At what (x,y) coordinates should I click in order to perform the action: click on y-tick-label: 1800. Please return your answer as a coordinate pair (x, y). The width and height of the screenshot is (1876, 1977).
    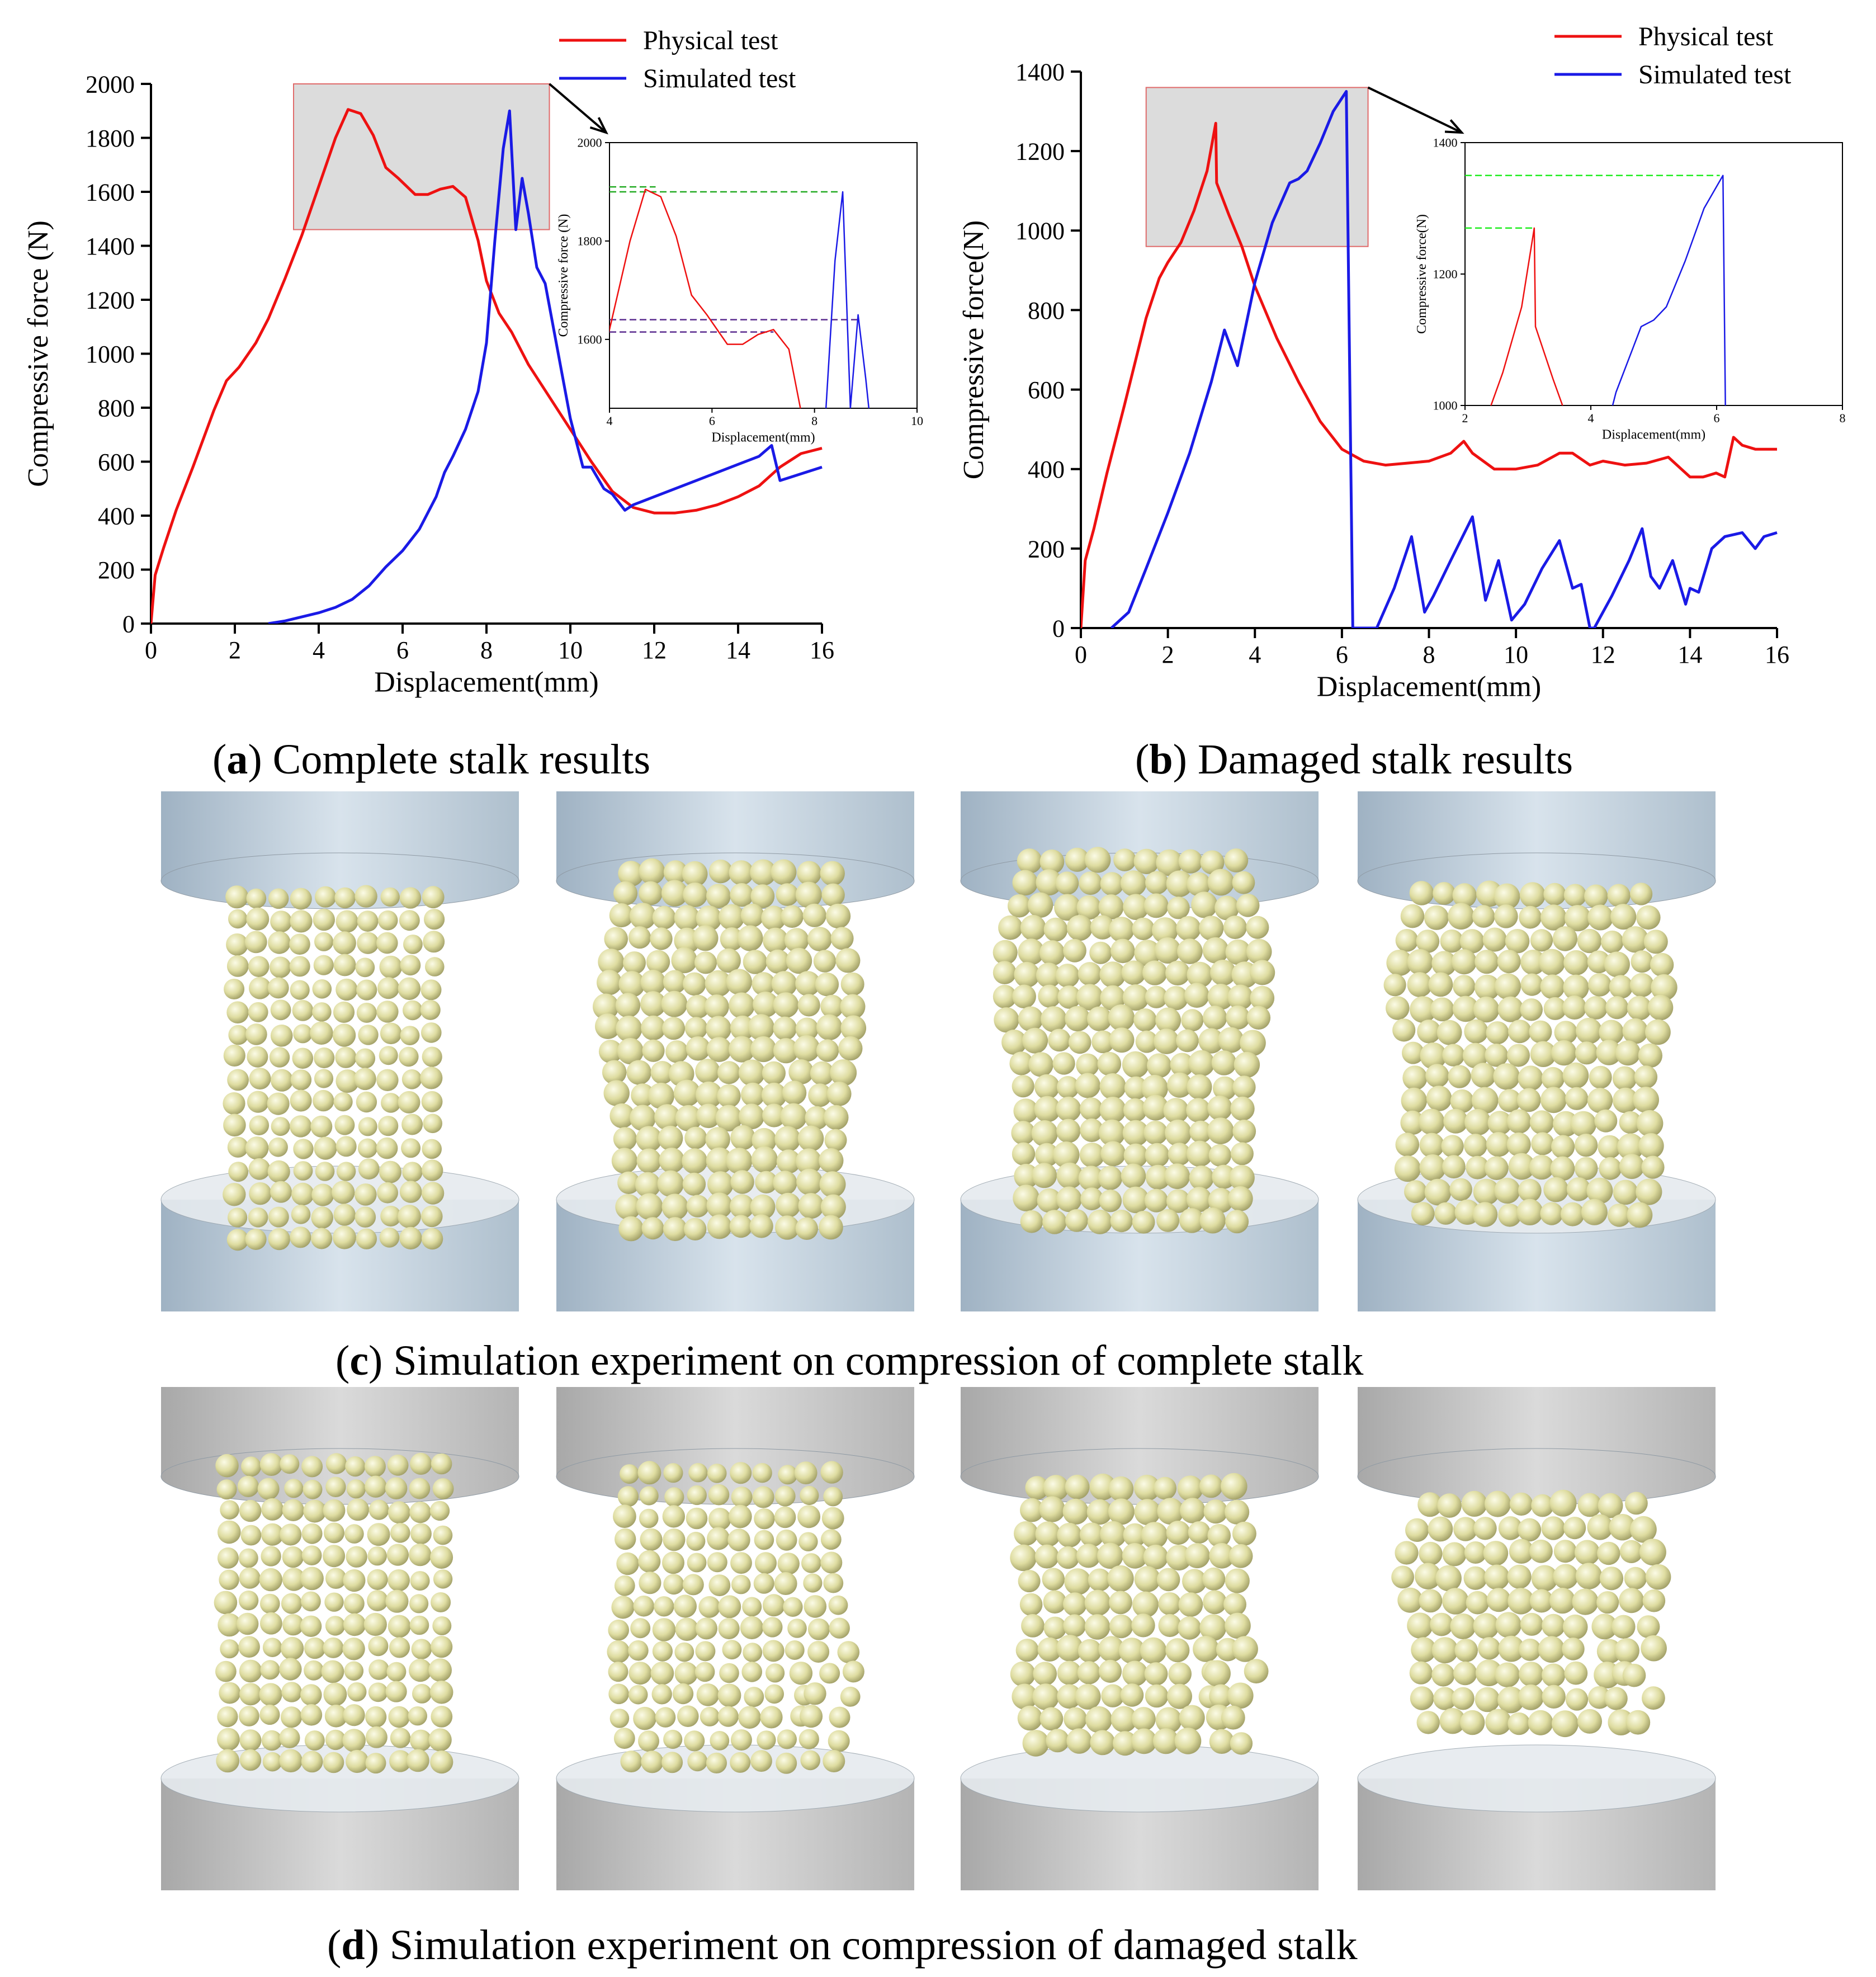
    Looking at the image, I should click on (111, 138).